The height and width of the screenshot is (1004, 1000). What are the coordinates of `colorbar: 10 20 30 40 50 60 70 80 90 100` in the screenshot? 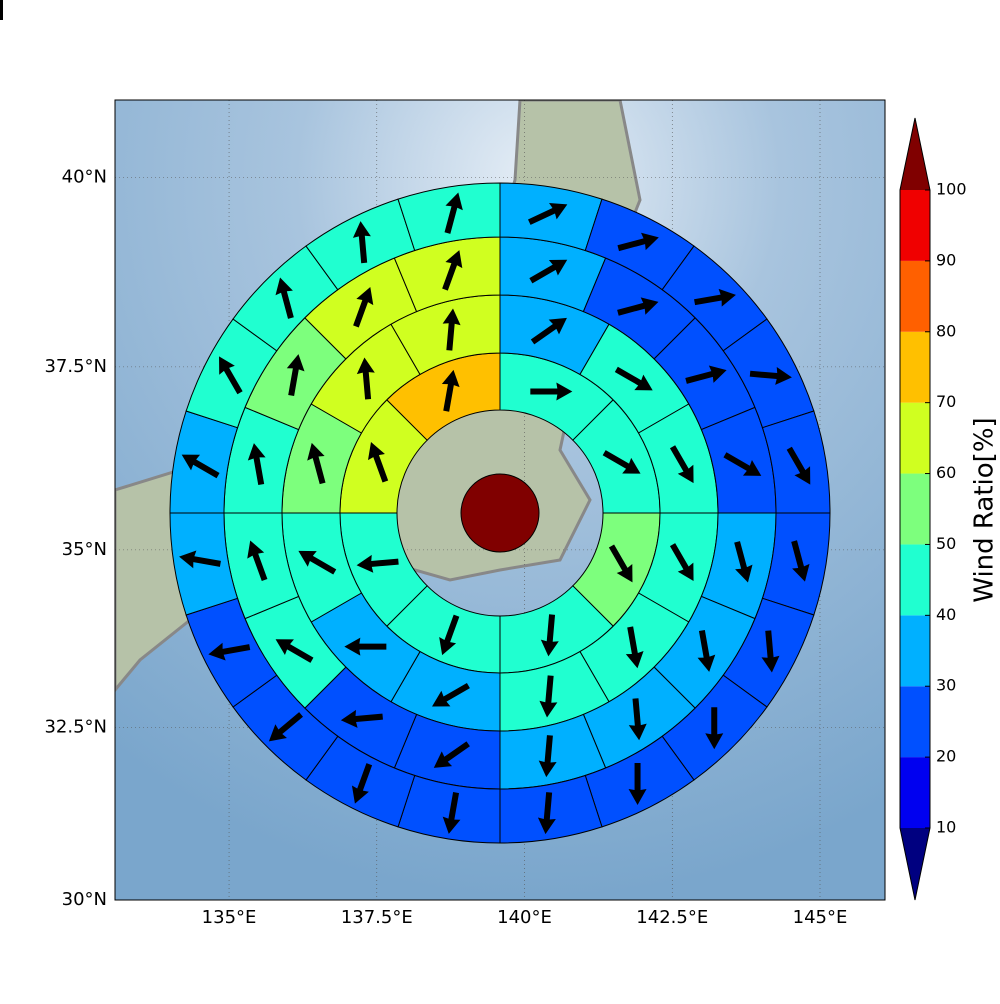 It's located at (933, 509).